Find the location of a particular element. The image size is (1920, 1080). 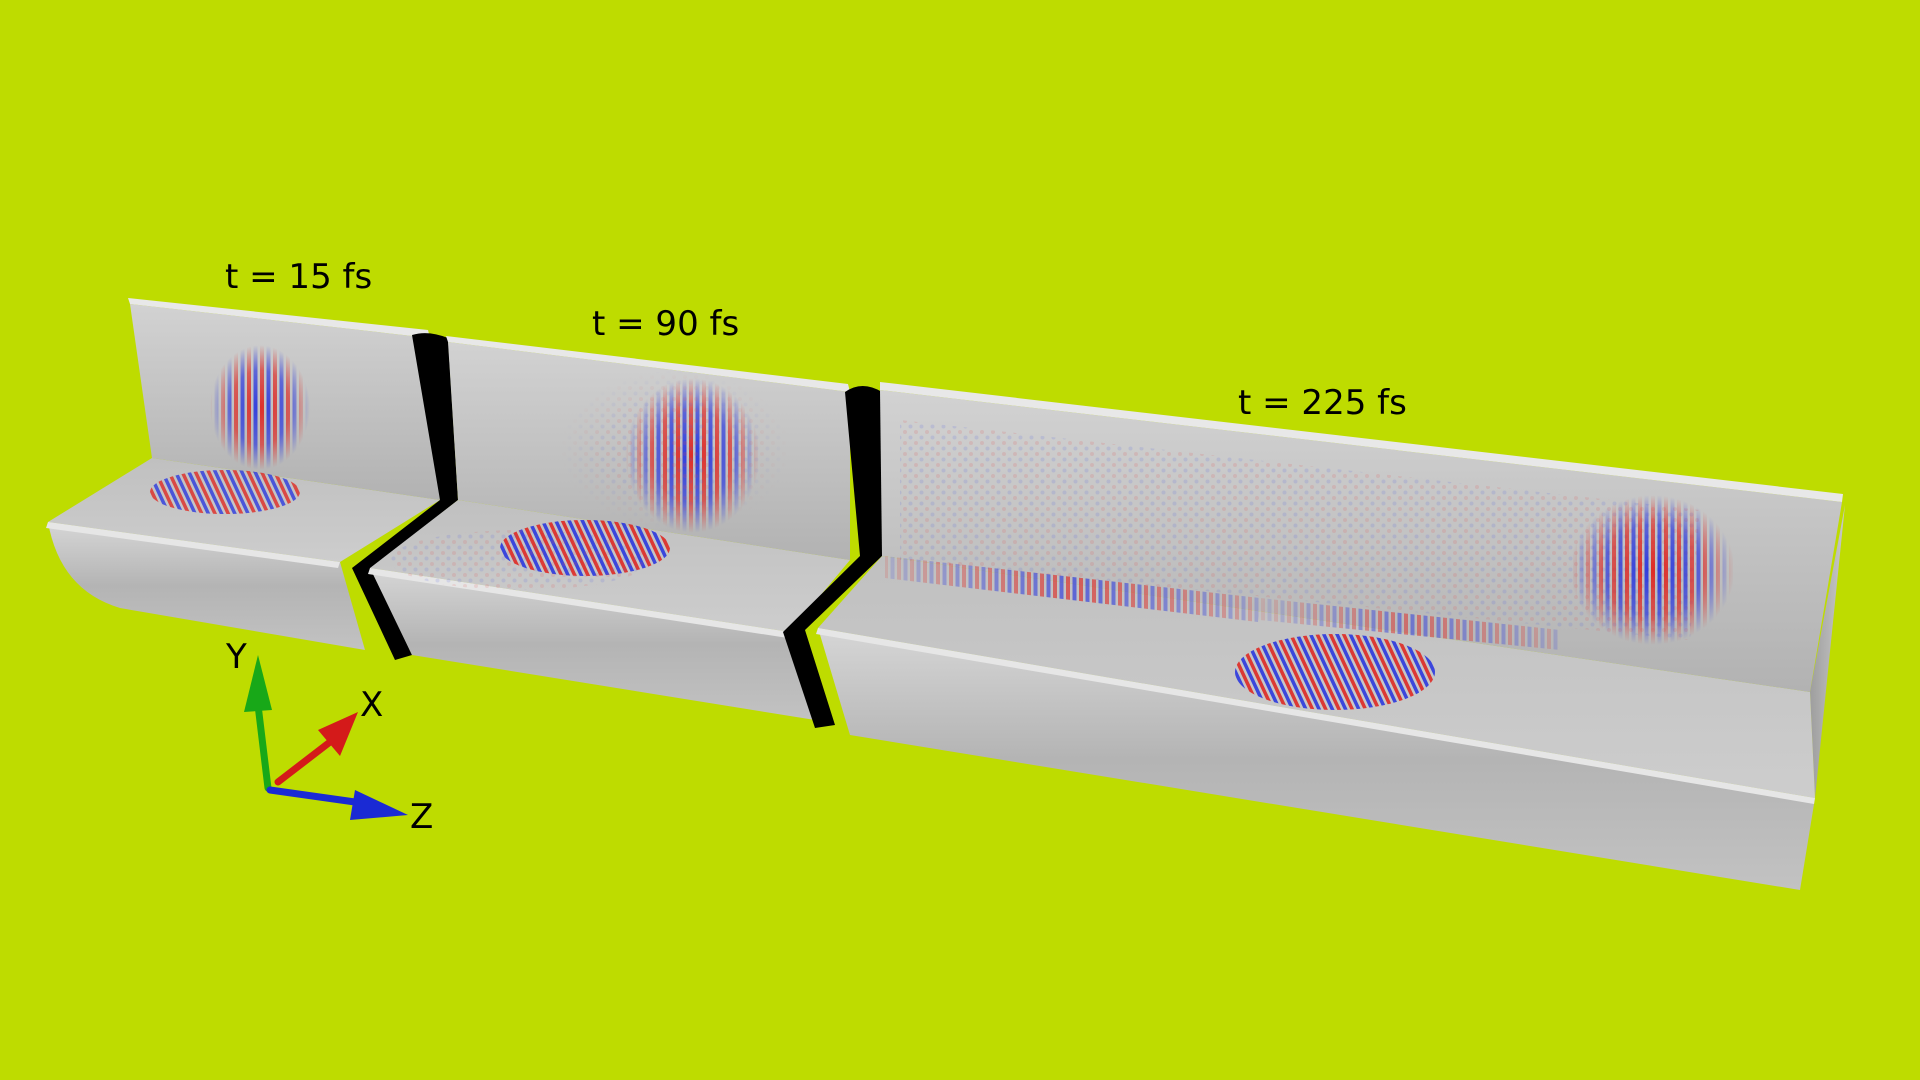

axis-triad: Y X Z is located at coordinates (329, 737).